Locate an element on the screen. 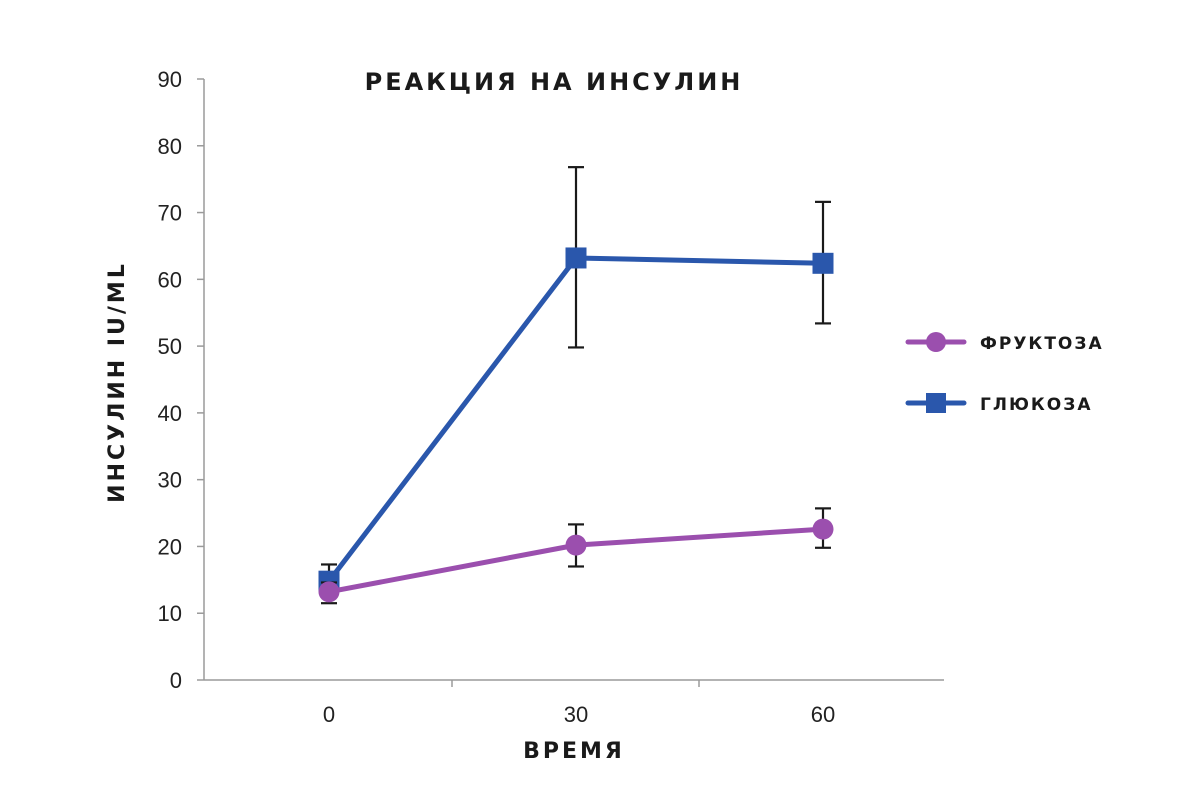 This screenshot has height=798, width=1184. legend-label: ФРУКТОЗА is located at coordinates (1042, 344).